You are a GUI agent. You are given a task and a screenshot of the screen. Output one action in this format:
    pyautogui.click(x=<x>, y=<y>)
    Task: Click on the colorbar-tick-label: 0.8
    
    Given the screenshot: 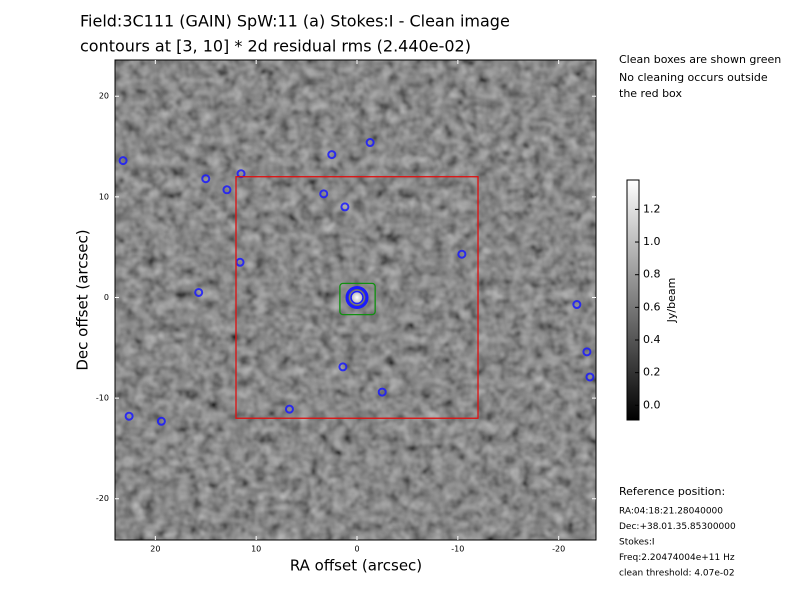 What is the action you would take?
    pyautogui.click(x=652, y=274)
    